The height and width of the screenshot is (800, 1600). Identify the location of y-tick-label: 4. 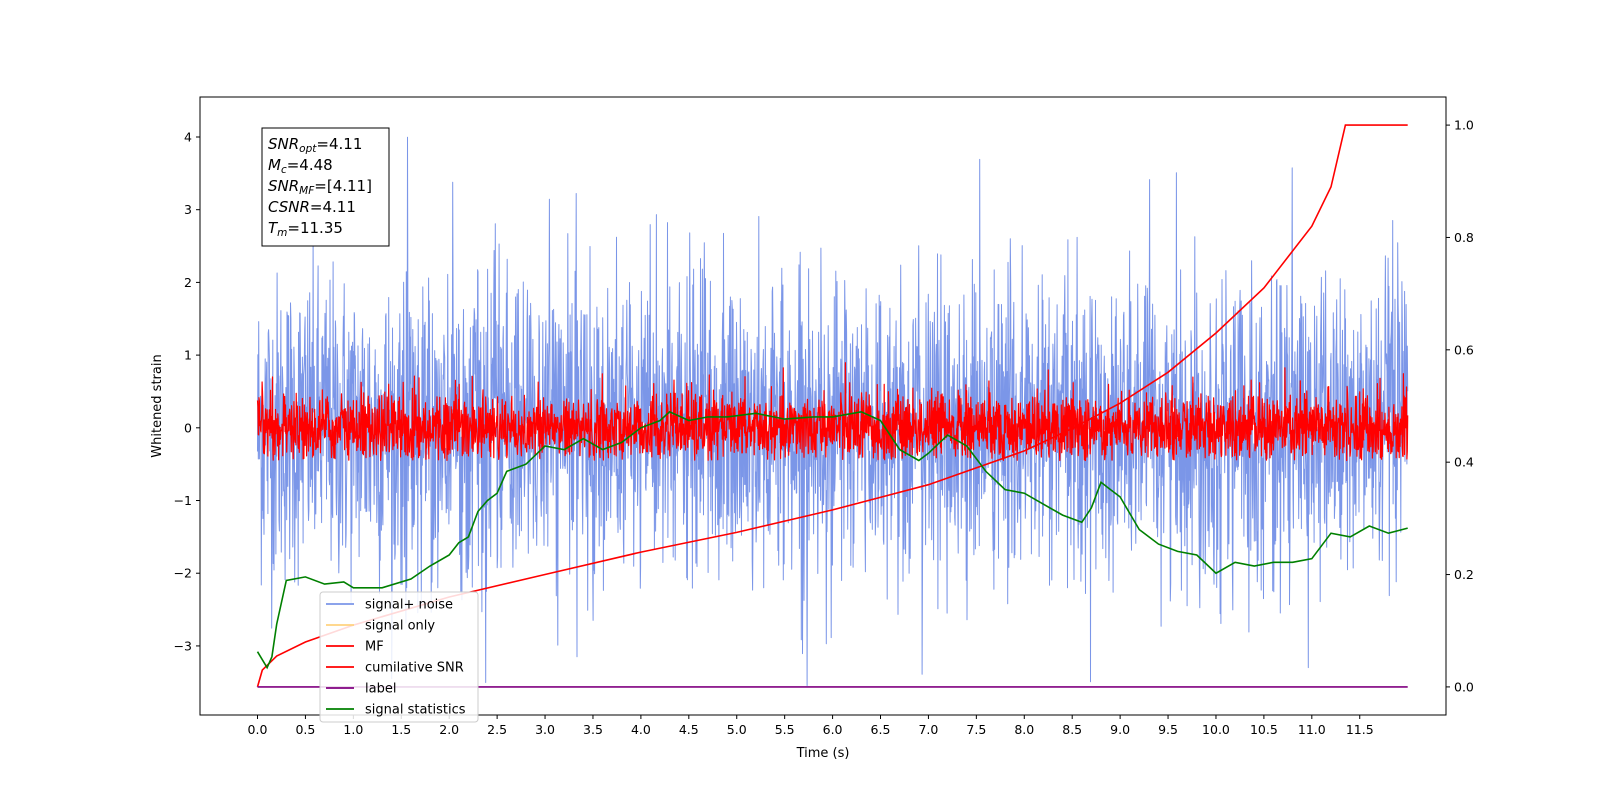
(188, 136).